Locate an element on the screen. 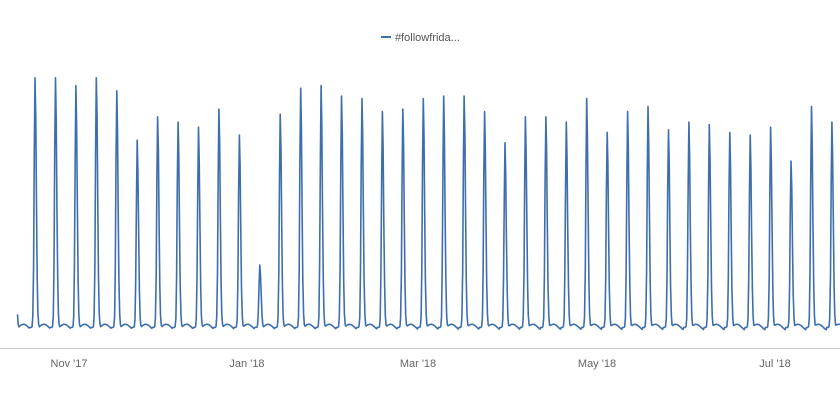 This screenshot has width=840, height=400. x-tick-label: Mar '18 is located at coordinates (418, 364).